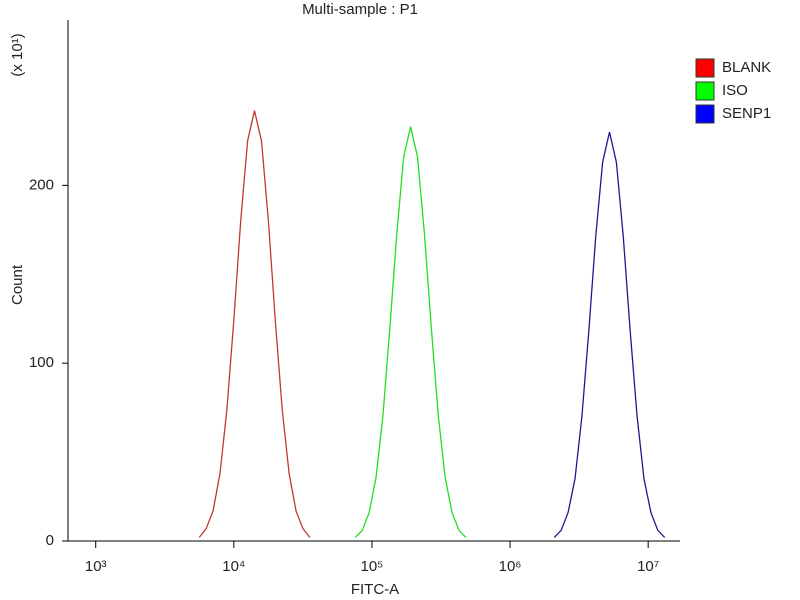 Image resolution: width=800 pixels, height=600 pixels. Describe the element at coordinates (746, 113) in the screenshot. I see `legend-label: SENP1` at that location.